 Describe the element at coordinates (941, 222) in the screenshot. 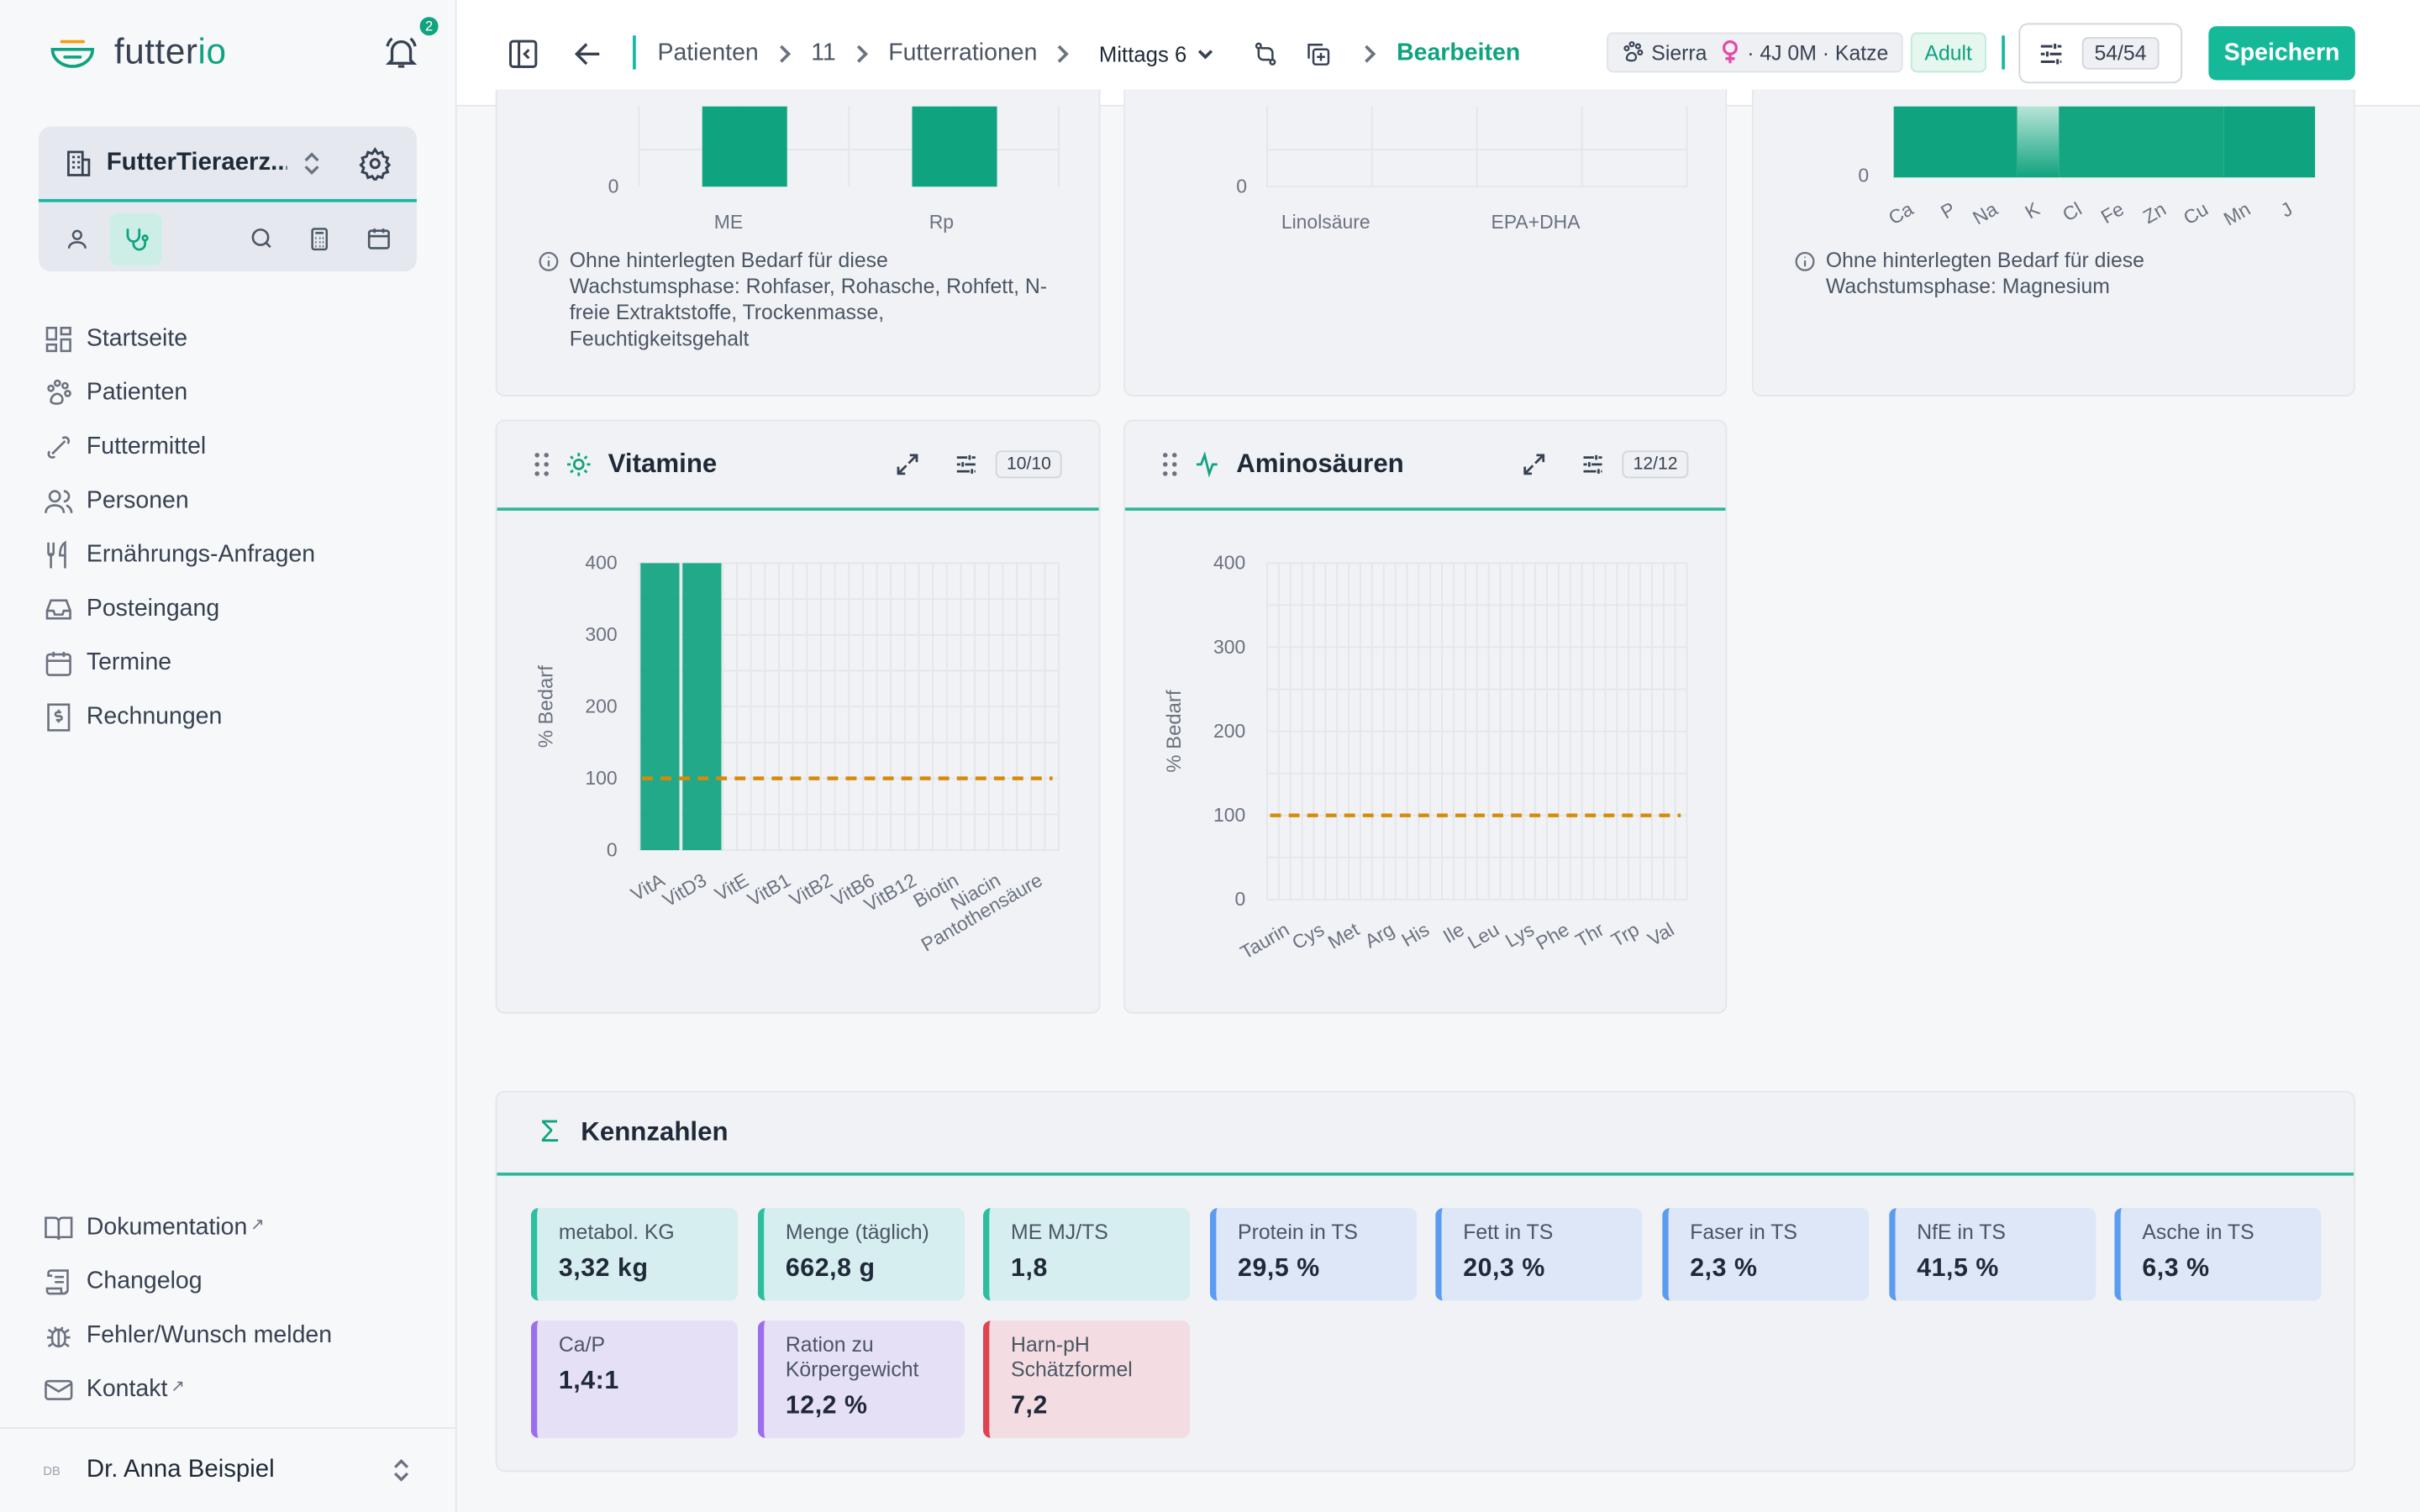

I see `macro-cat-rp: Rp` at that location.